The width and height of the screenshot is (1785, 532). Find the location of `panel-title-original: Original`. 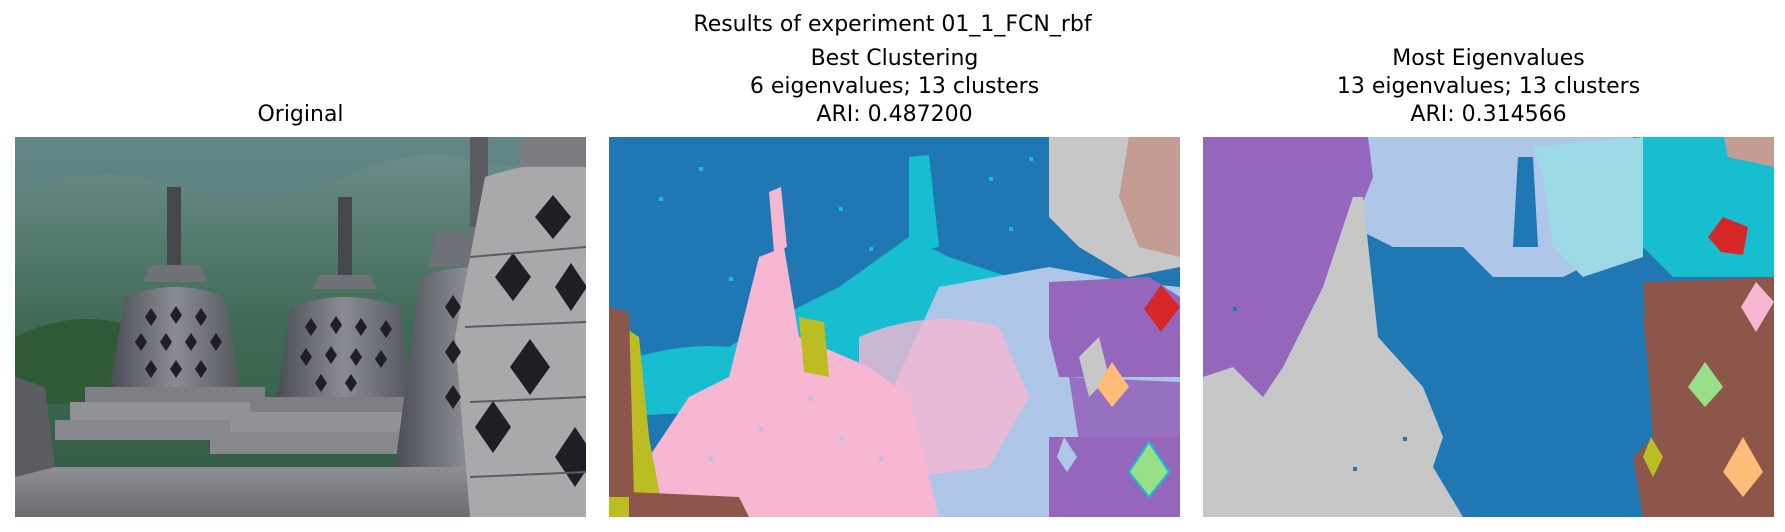

panel-title-original: Original is located at coordinates (300, 115).